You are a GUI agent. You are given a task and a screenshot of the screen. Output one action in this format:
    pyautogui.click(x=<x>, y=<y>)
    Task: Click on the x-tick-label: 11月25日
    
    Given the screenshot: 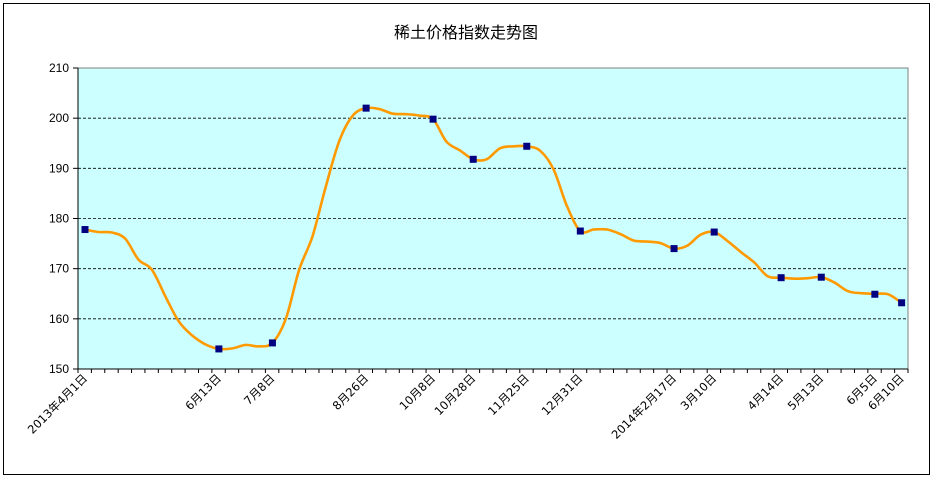 What is the action you would take?
    pyautogui.click(x=508, y=394)
    